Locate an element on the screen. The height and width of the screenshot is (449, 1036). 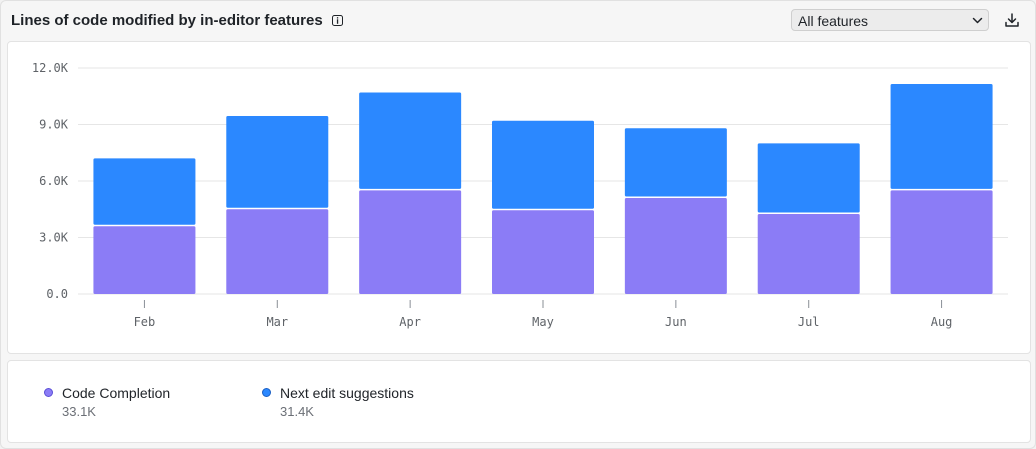
legend-total: 33.1K is located at coordinates (79, 411).